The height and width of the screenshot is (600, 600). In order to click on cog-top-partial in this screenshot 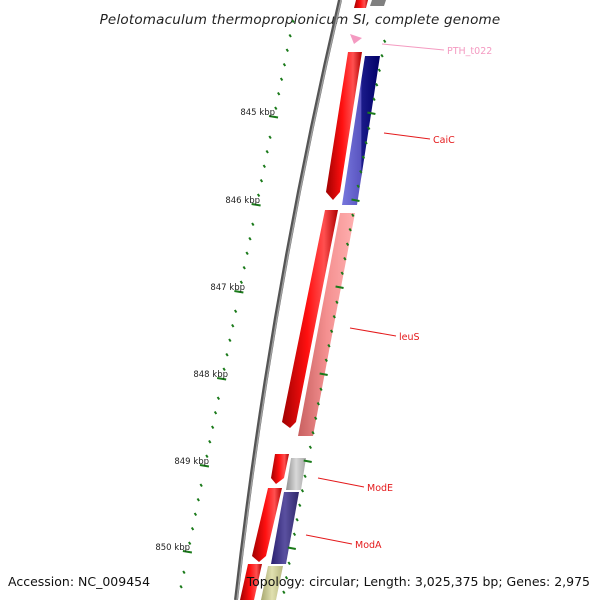, I will do `click(378, 3)`.